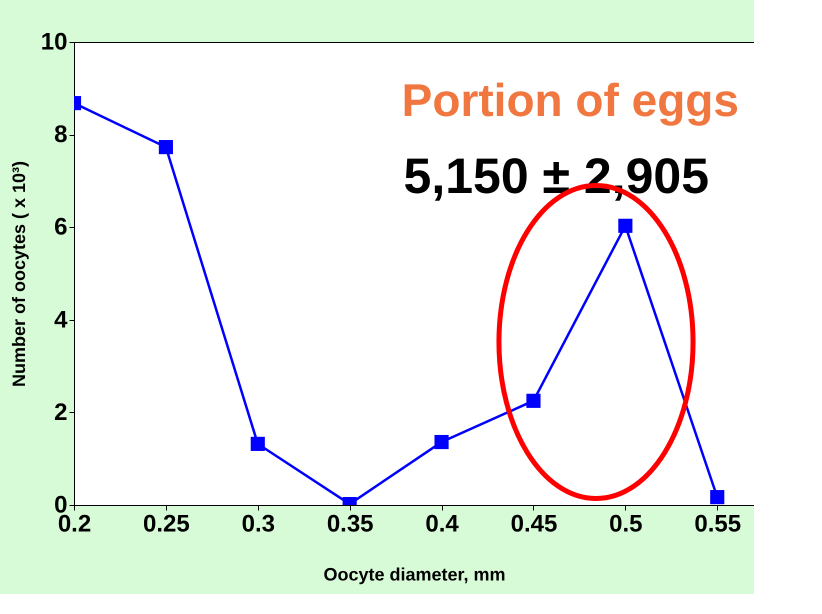 The width and height of the screenshot is (822, 614). Describe the element at coordinates (442, 524) in the screenshot. I see `x-tick-label: 0.4` at that location.